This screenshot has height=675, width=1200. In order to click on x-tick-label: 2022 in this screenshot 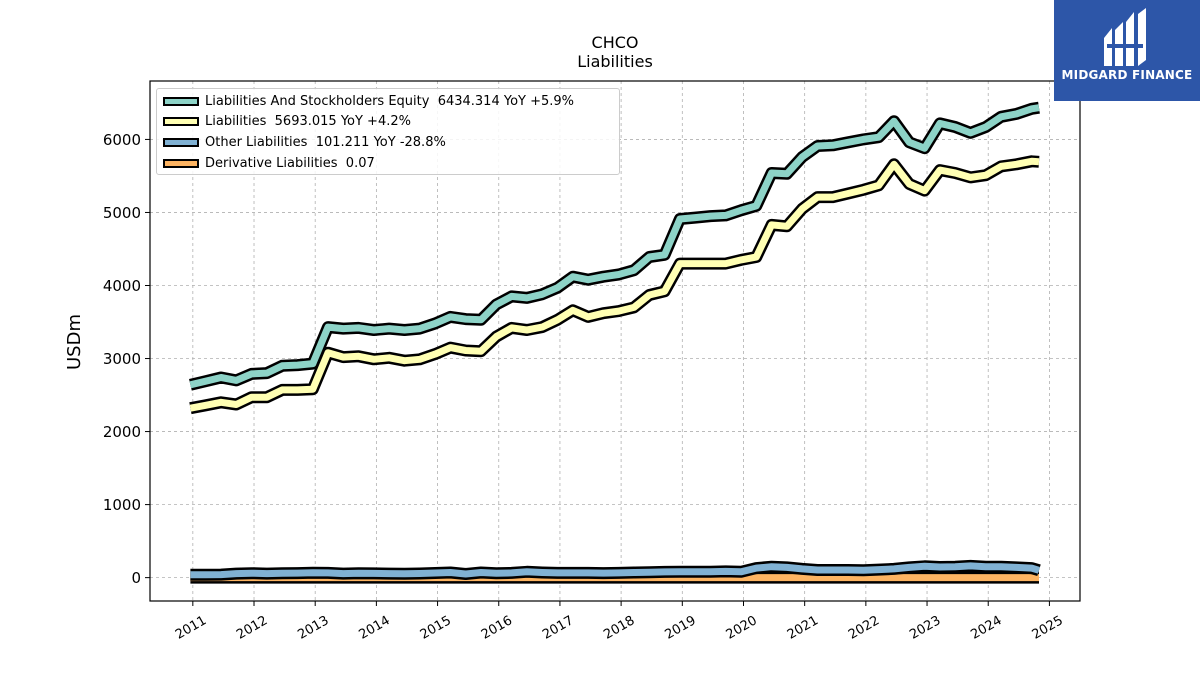, I will do `click(864, 628)`.